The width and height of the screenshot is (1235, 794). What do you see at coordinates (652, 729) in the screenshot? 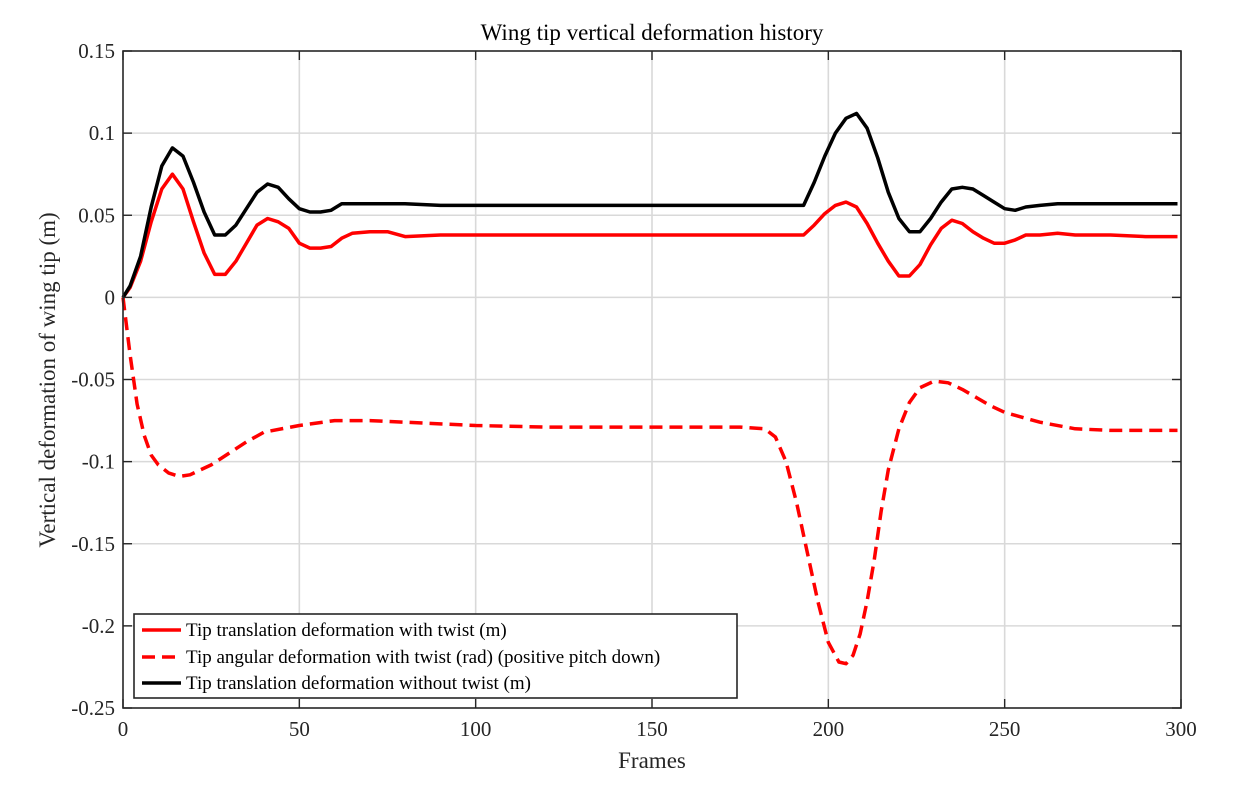
I see `x-tick-label: 150` at bounding box center [652, 729].